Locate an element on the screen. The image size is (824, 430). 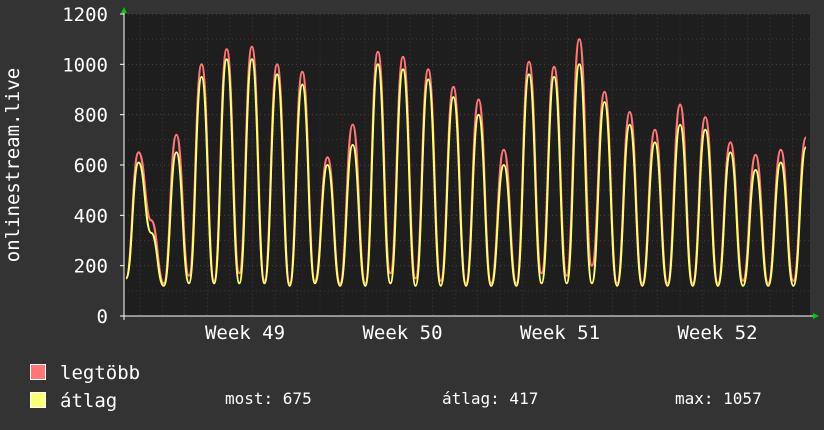
y-axis-label: onlinestream.live is located at coordinates (13, 165).